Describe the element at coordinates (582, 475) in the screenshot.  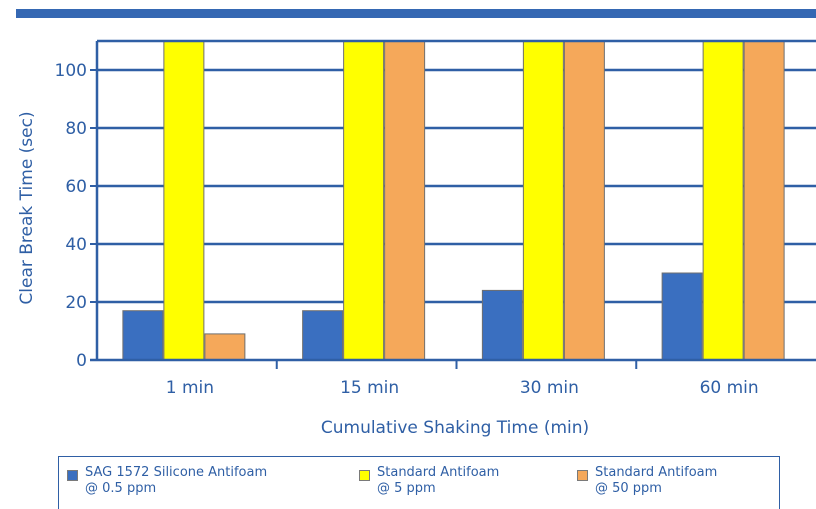
I see `legend-swatch-standard-50ppm` at that location.